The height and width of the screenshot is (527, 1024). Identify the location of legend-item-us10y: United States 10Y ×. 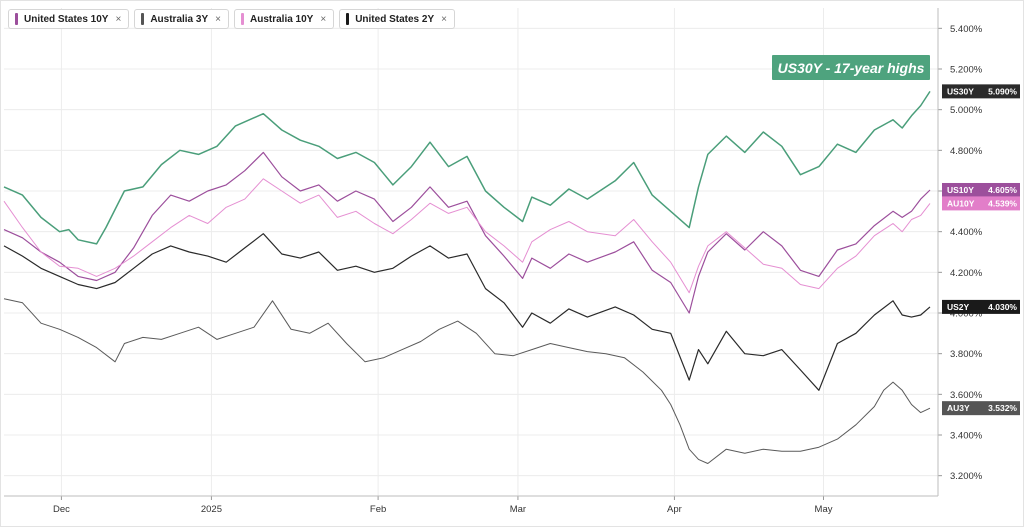
(69, 19).